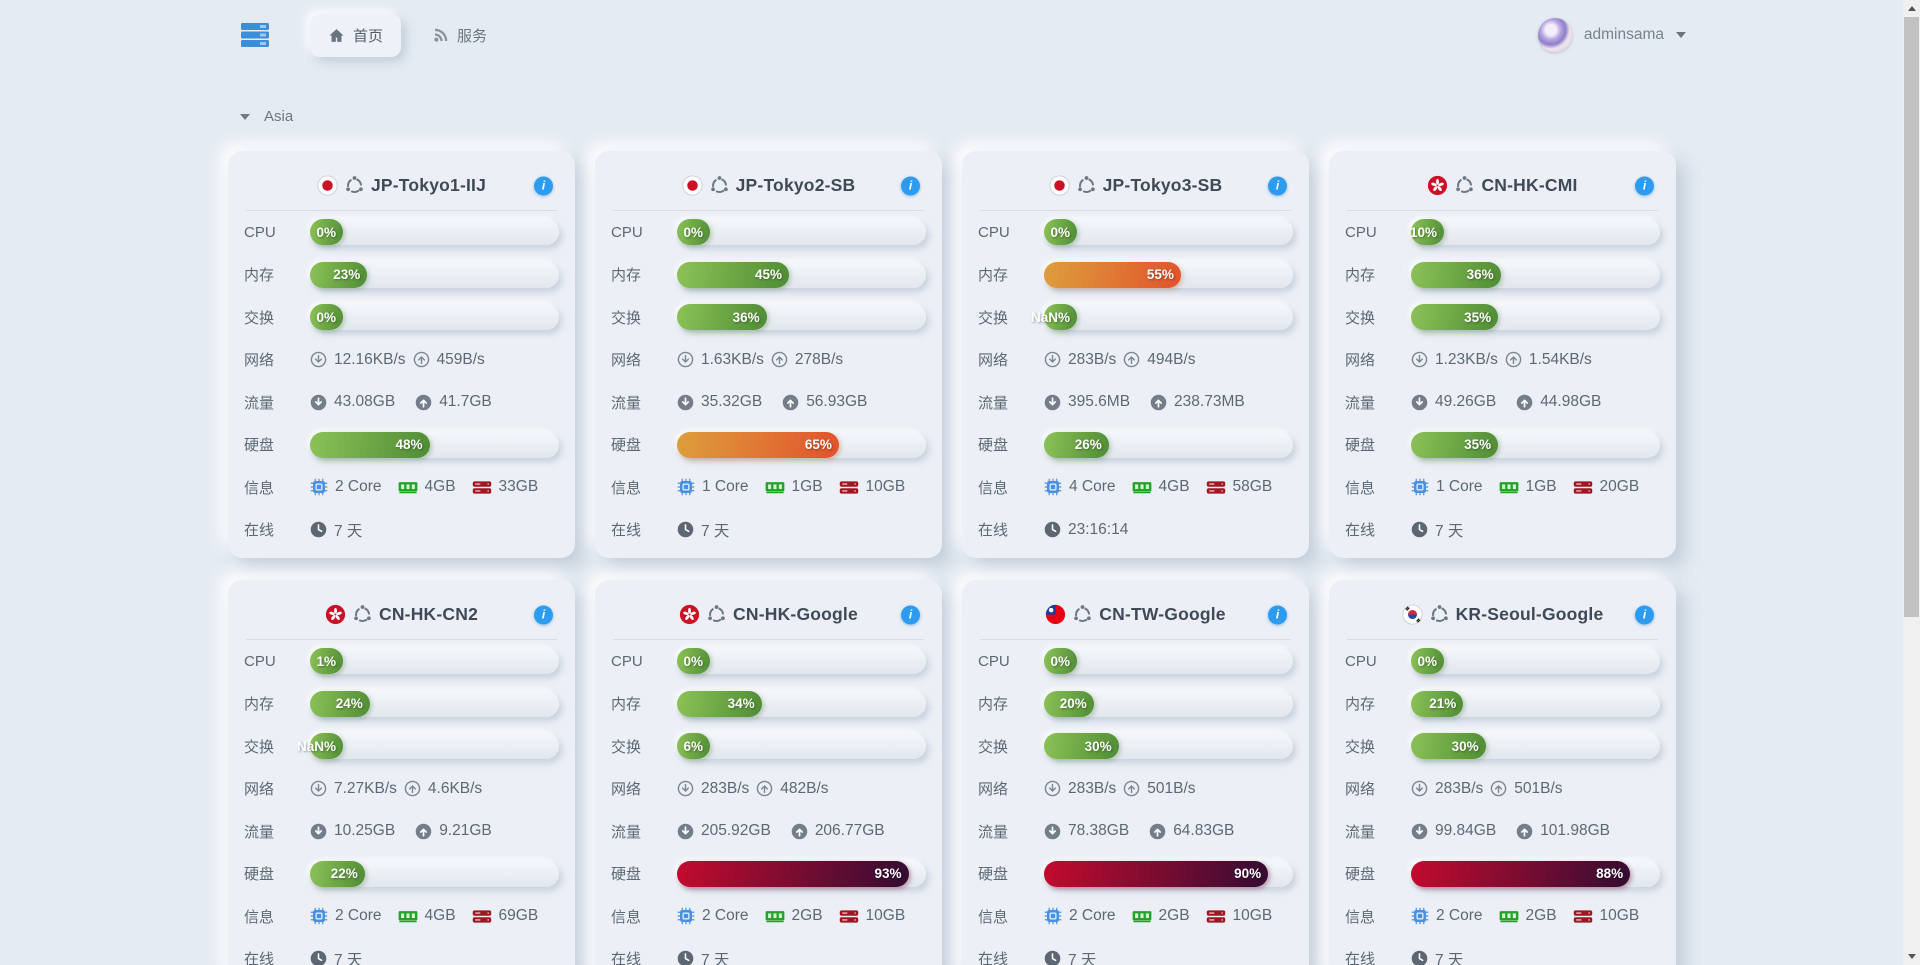  I want to click on traffic-row: 流量 99.84GB 101.98GB, so click(1502, 831).